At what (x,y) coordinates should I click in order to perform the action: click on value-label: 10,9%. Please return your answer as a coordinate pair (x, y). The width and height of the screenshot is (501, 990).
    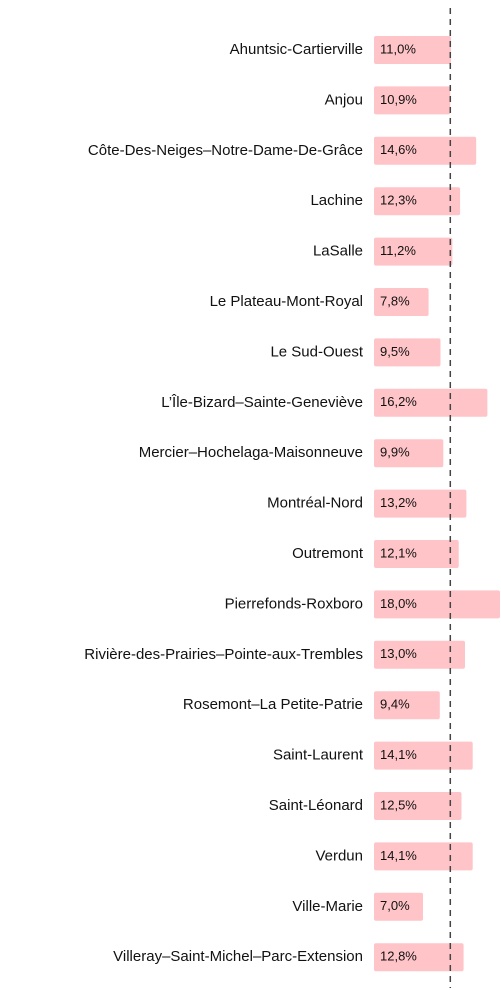
    Looking at the image, I should click on (398, 99).